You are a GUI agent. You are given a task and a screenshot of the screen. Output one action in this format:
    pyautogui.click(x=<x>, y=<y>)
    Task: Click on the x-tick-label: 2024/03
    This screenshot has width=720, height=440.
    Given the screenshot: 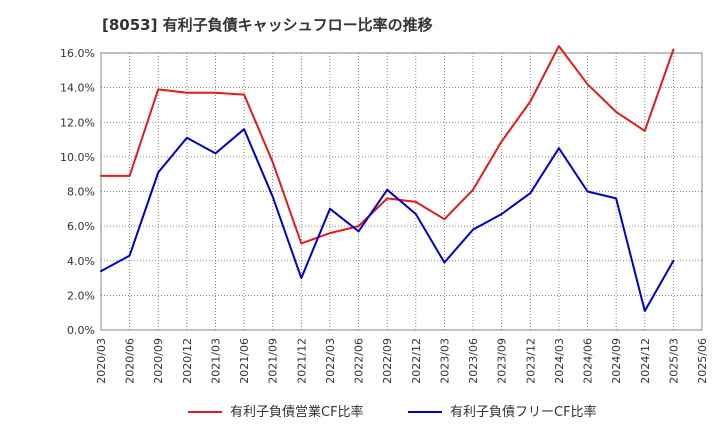 What is the action you would take?
    pyautogui.click(x=559, y=361)
    